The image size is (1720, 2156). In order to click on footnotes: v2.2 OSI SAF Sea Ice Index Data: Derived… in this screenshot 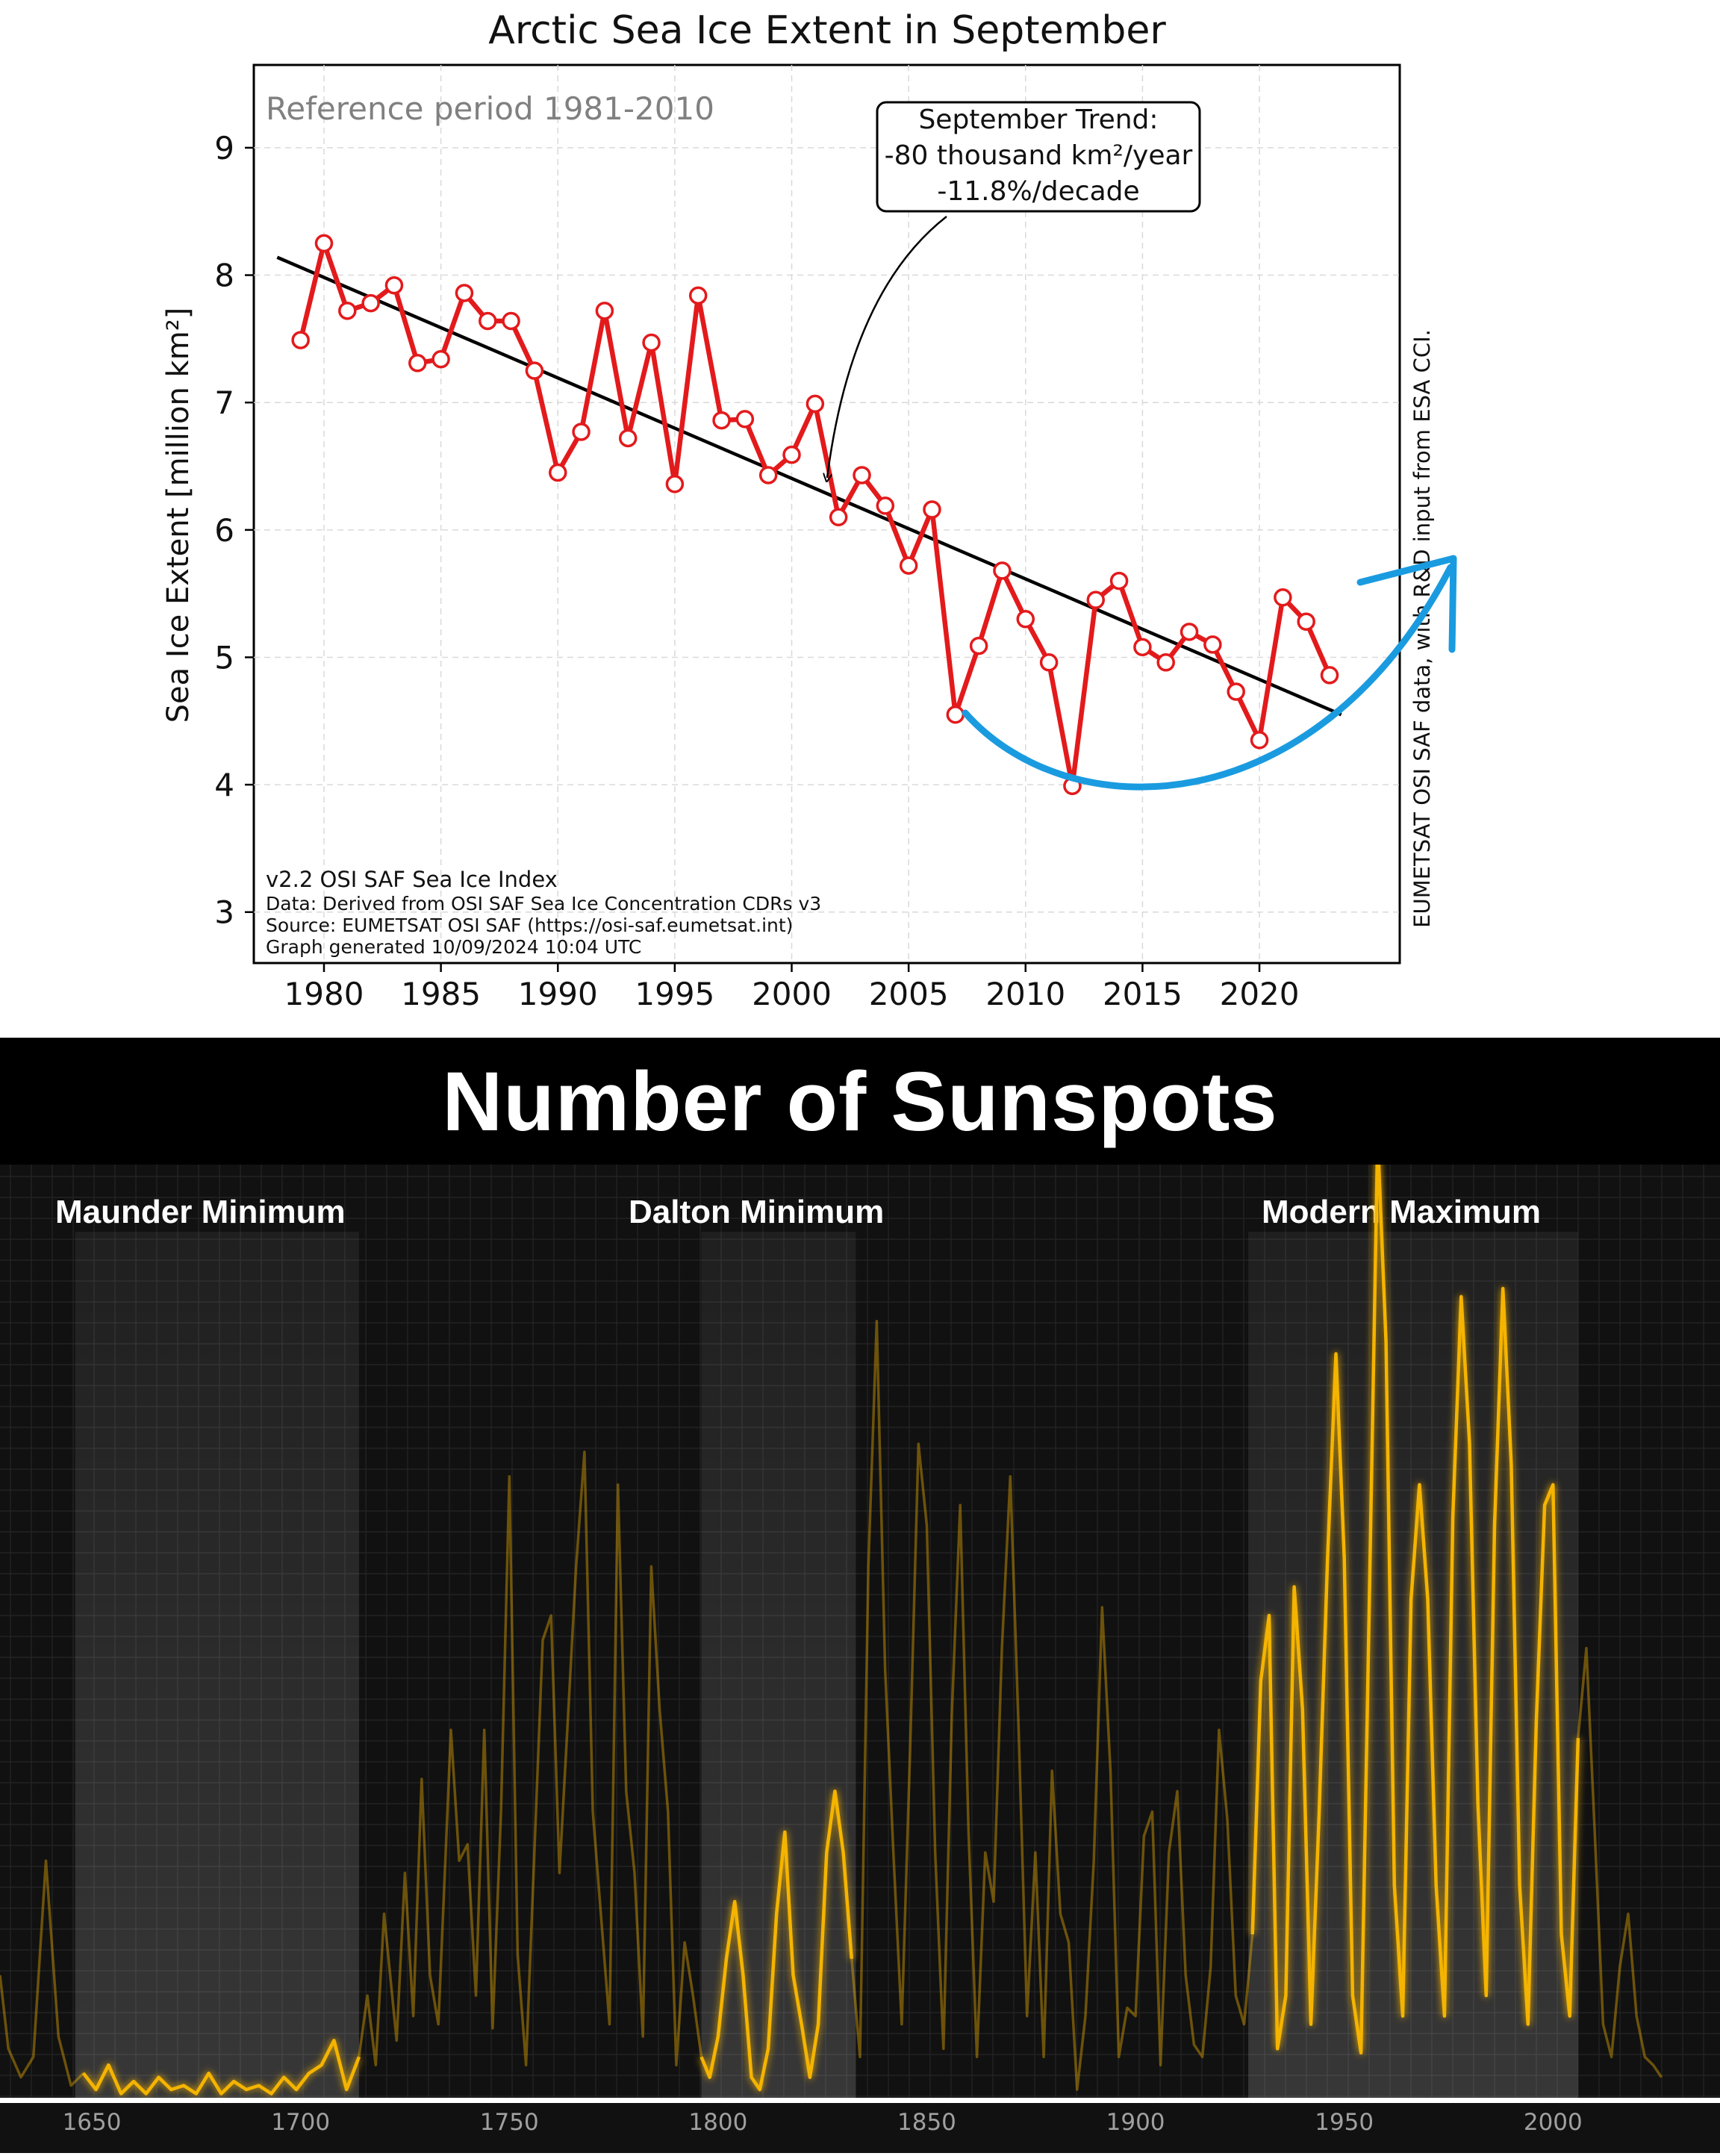, I will do `click(543, 912)`.